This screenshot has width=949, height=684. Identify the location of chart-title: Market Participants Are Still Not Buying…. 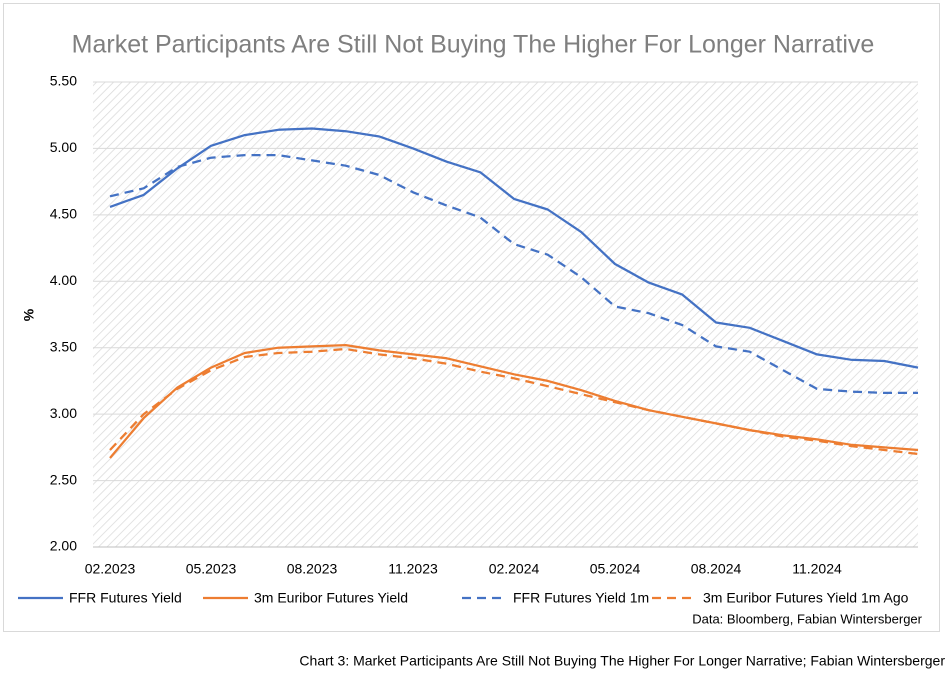
(473, 45).